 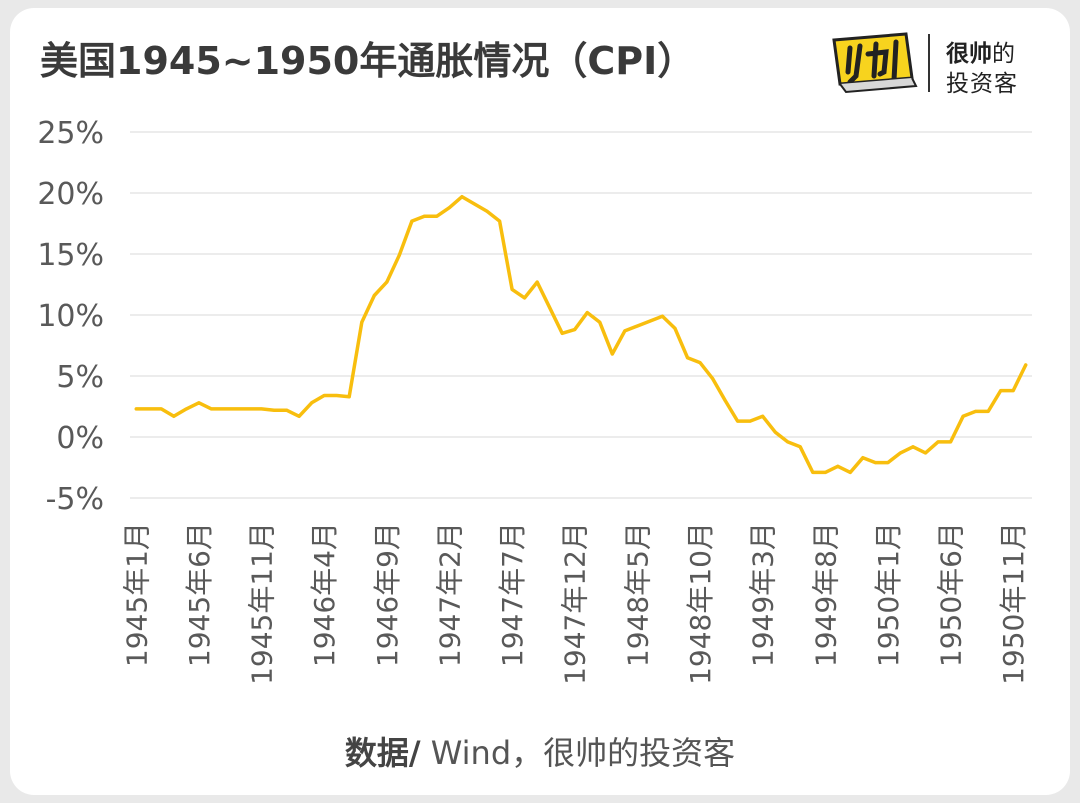 I want to click on y-tick-label: 25%, so click(x=70, y=133).